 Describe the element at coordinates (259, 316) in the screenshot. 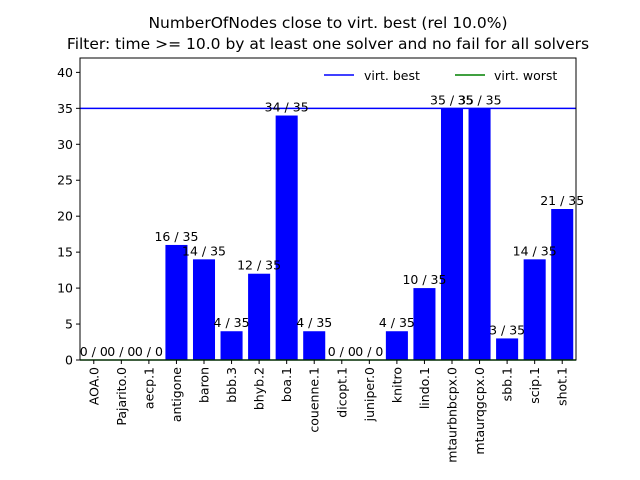

I see `bar-bhyb.2` at that location.